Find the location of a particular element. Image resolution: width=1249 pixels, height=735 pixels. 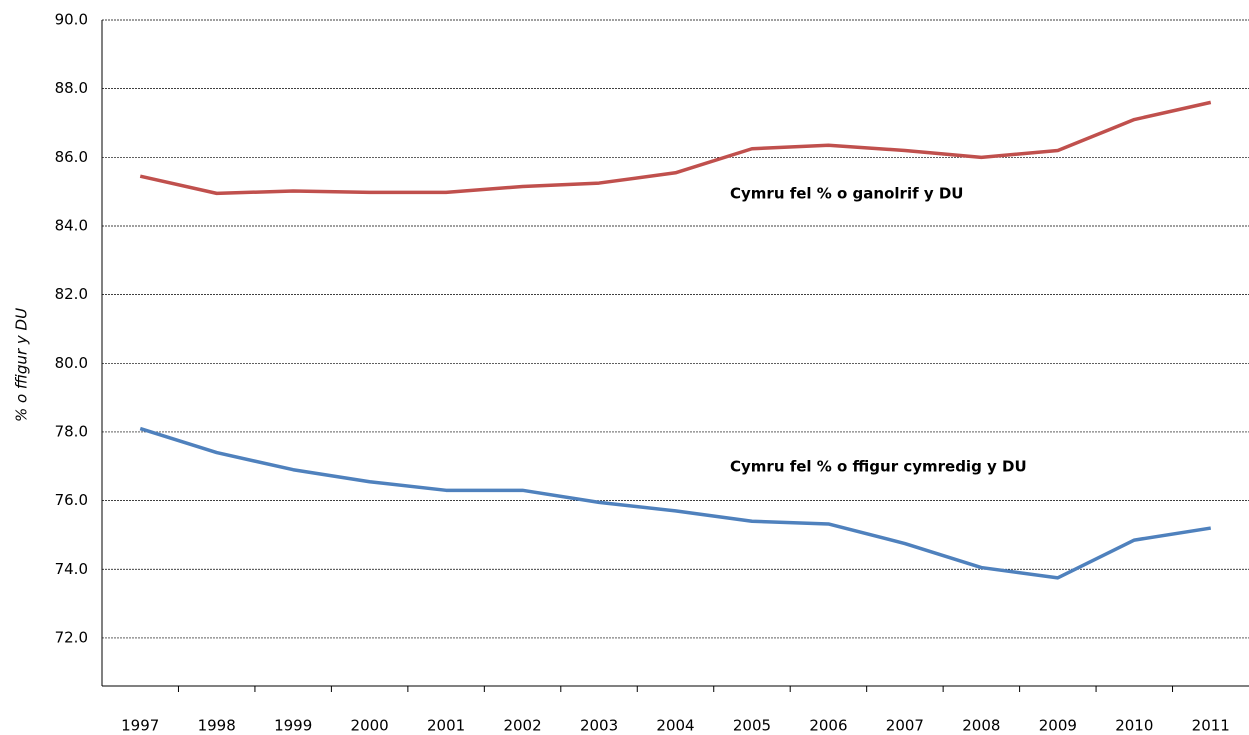

x-tick-label: 2009 is located at coordinates (1058, 726).